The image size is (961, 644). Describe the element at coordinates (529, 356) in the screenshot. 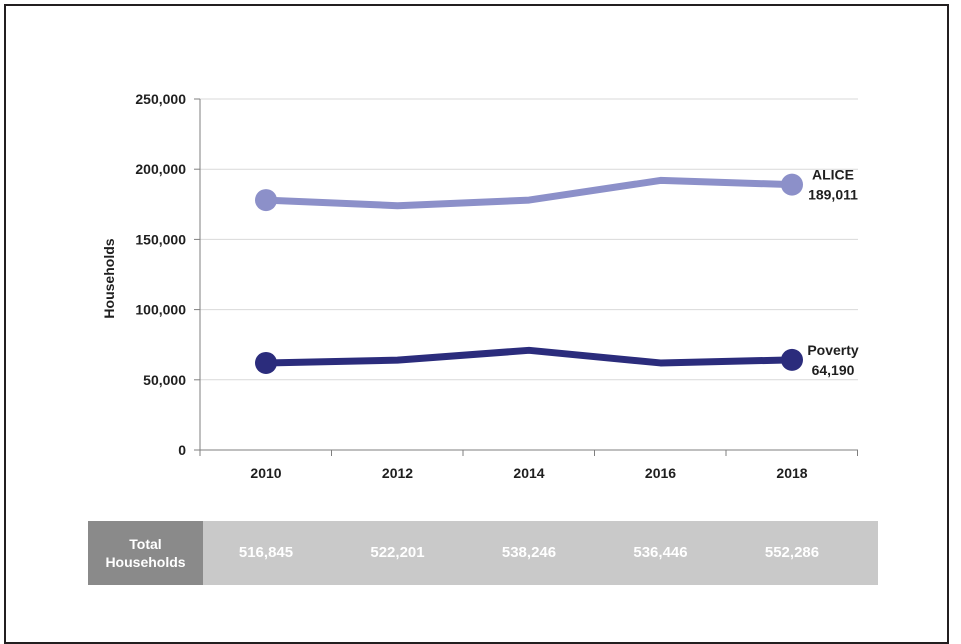

I see `series-line-poverty` at that location.